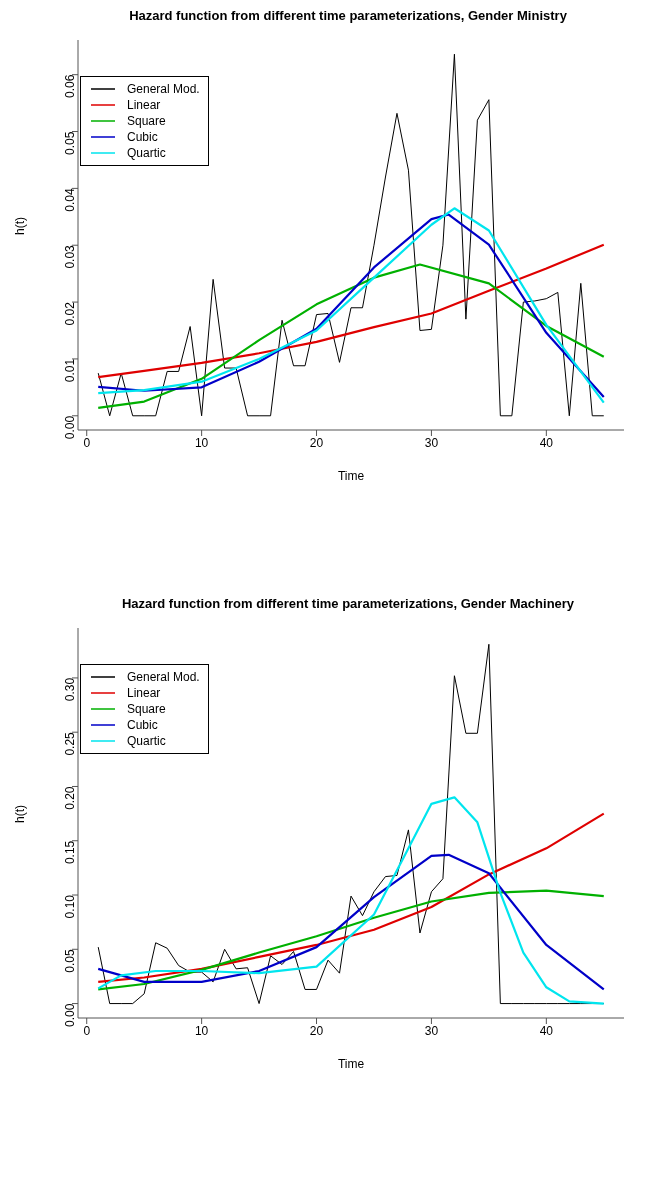 The image size is (649, 1178). What do you see at coordinates (70, 798) in the screenshot?
I see `y-tick-label: 0.20` at bounding box center [70, 798].